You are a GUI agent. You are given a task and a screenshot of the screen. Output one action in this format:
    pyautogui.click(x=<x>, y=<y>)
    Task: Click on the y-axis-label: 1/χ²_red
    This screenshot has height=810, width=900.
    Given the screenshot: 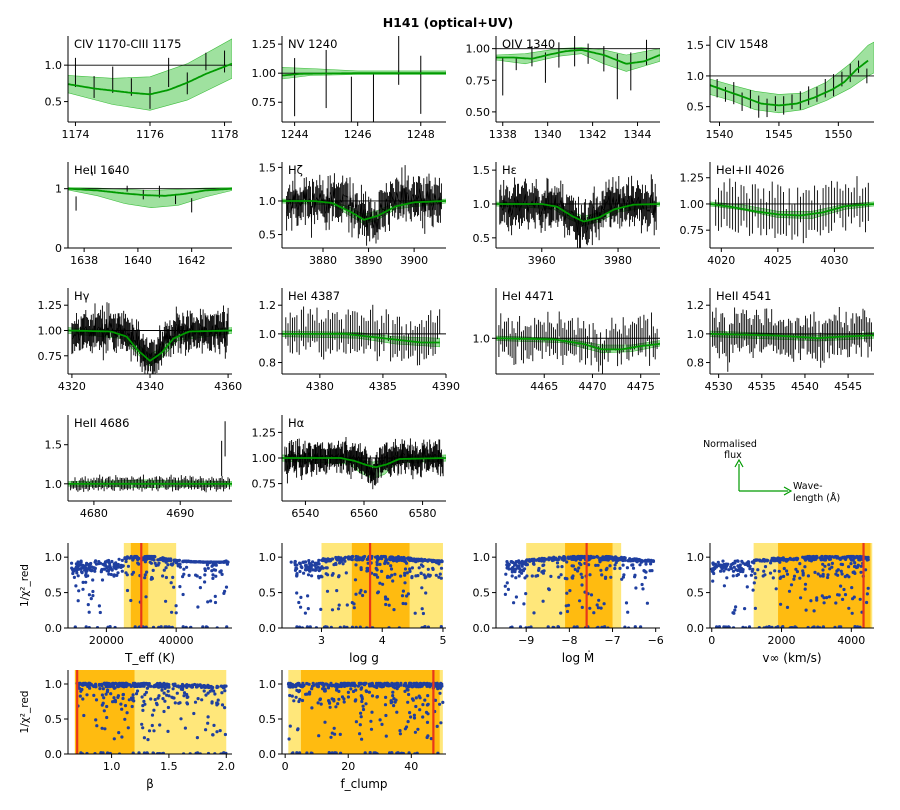 What is the action you would take?
    pyautogui.click(x=25, y=585)
    